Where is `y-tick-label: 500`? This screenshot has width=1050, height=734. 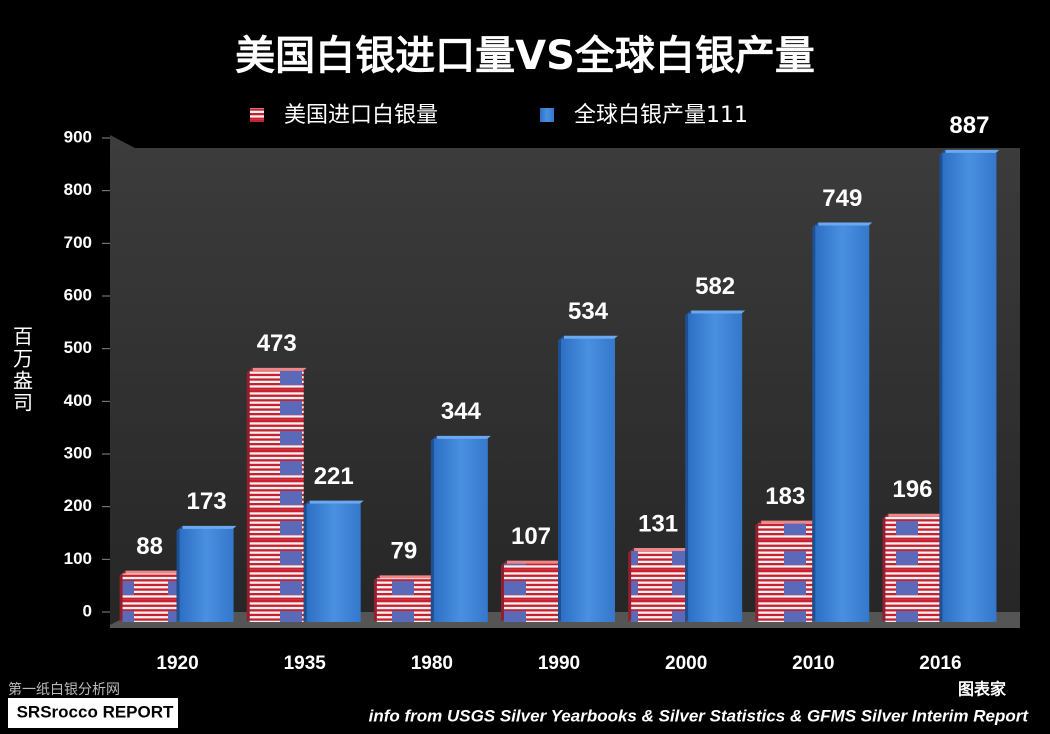
y-tick-label: 500 is located at coordinates (78, 347).